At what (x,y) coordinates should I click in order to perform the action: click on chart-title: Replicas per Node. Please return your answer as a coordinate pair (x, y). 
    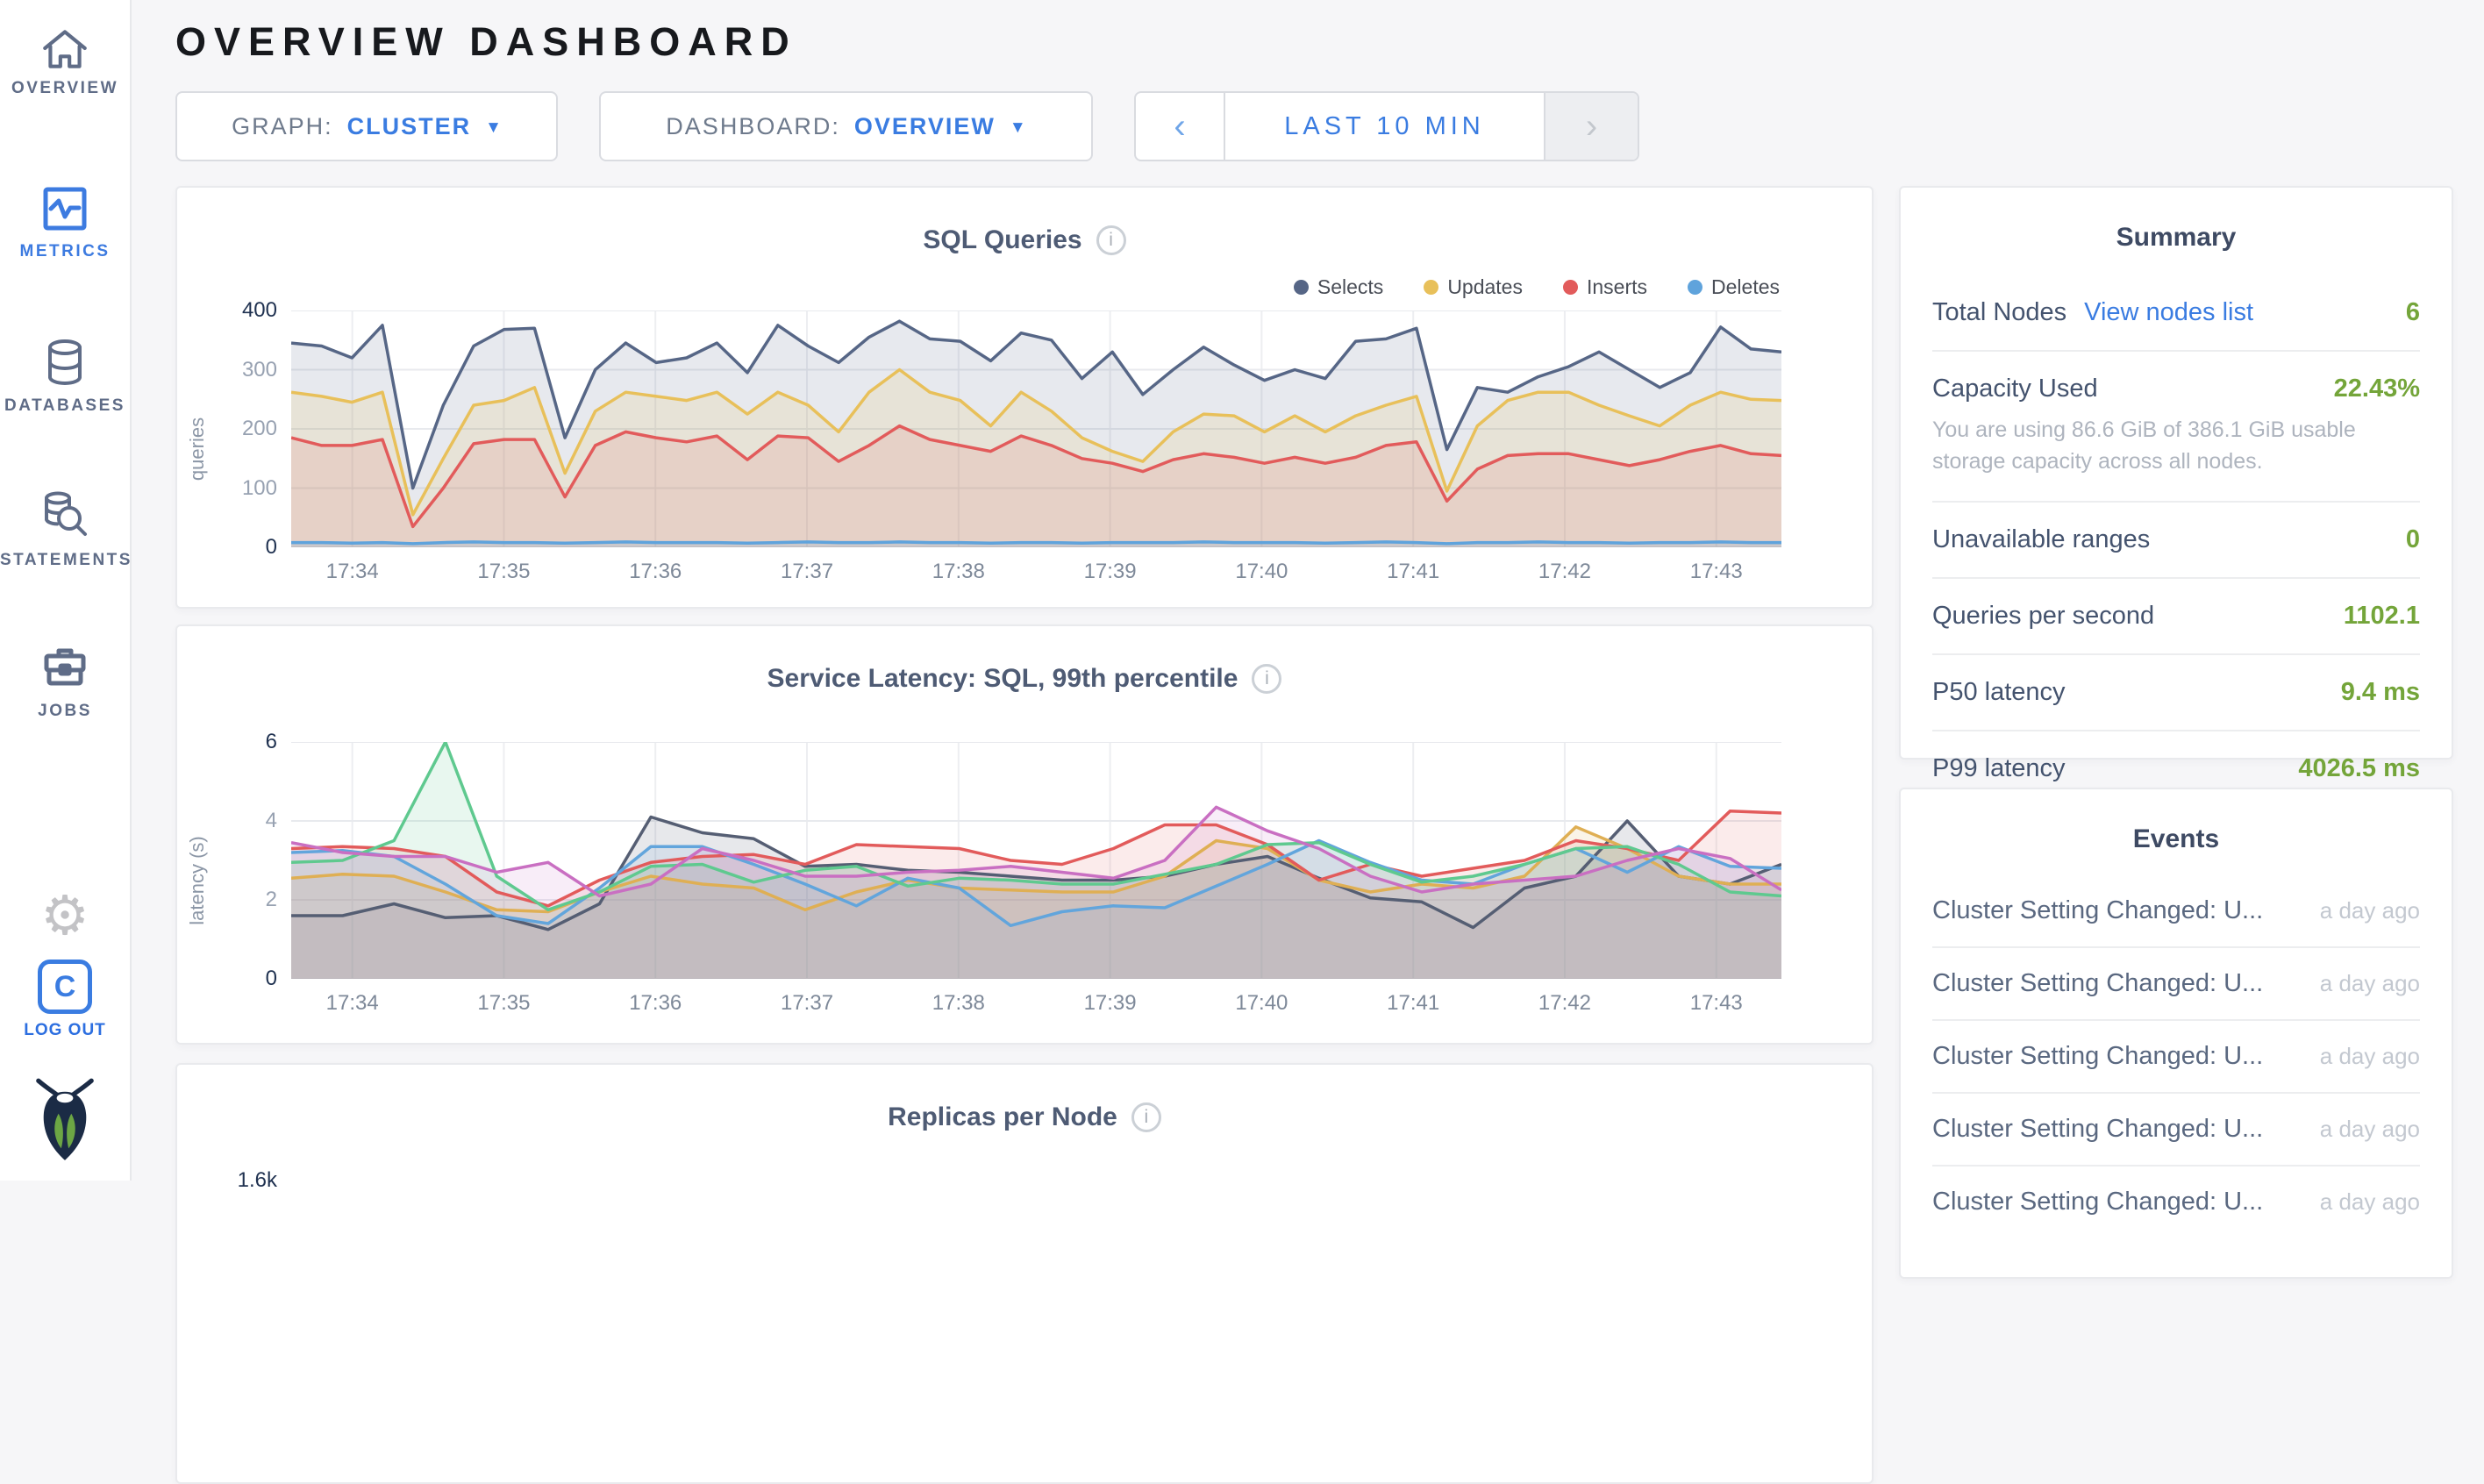
    Looking at the image, I should click on (1002, 1116).